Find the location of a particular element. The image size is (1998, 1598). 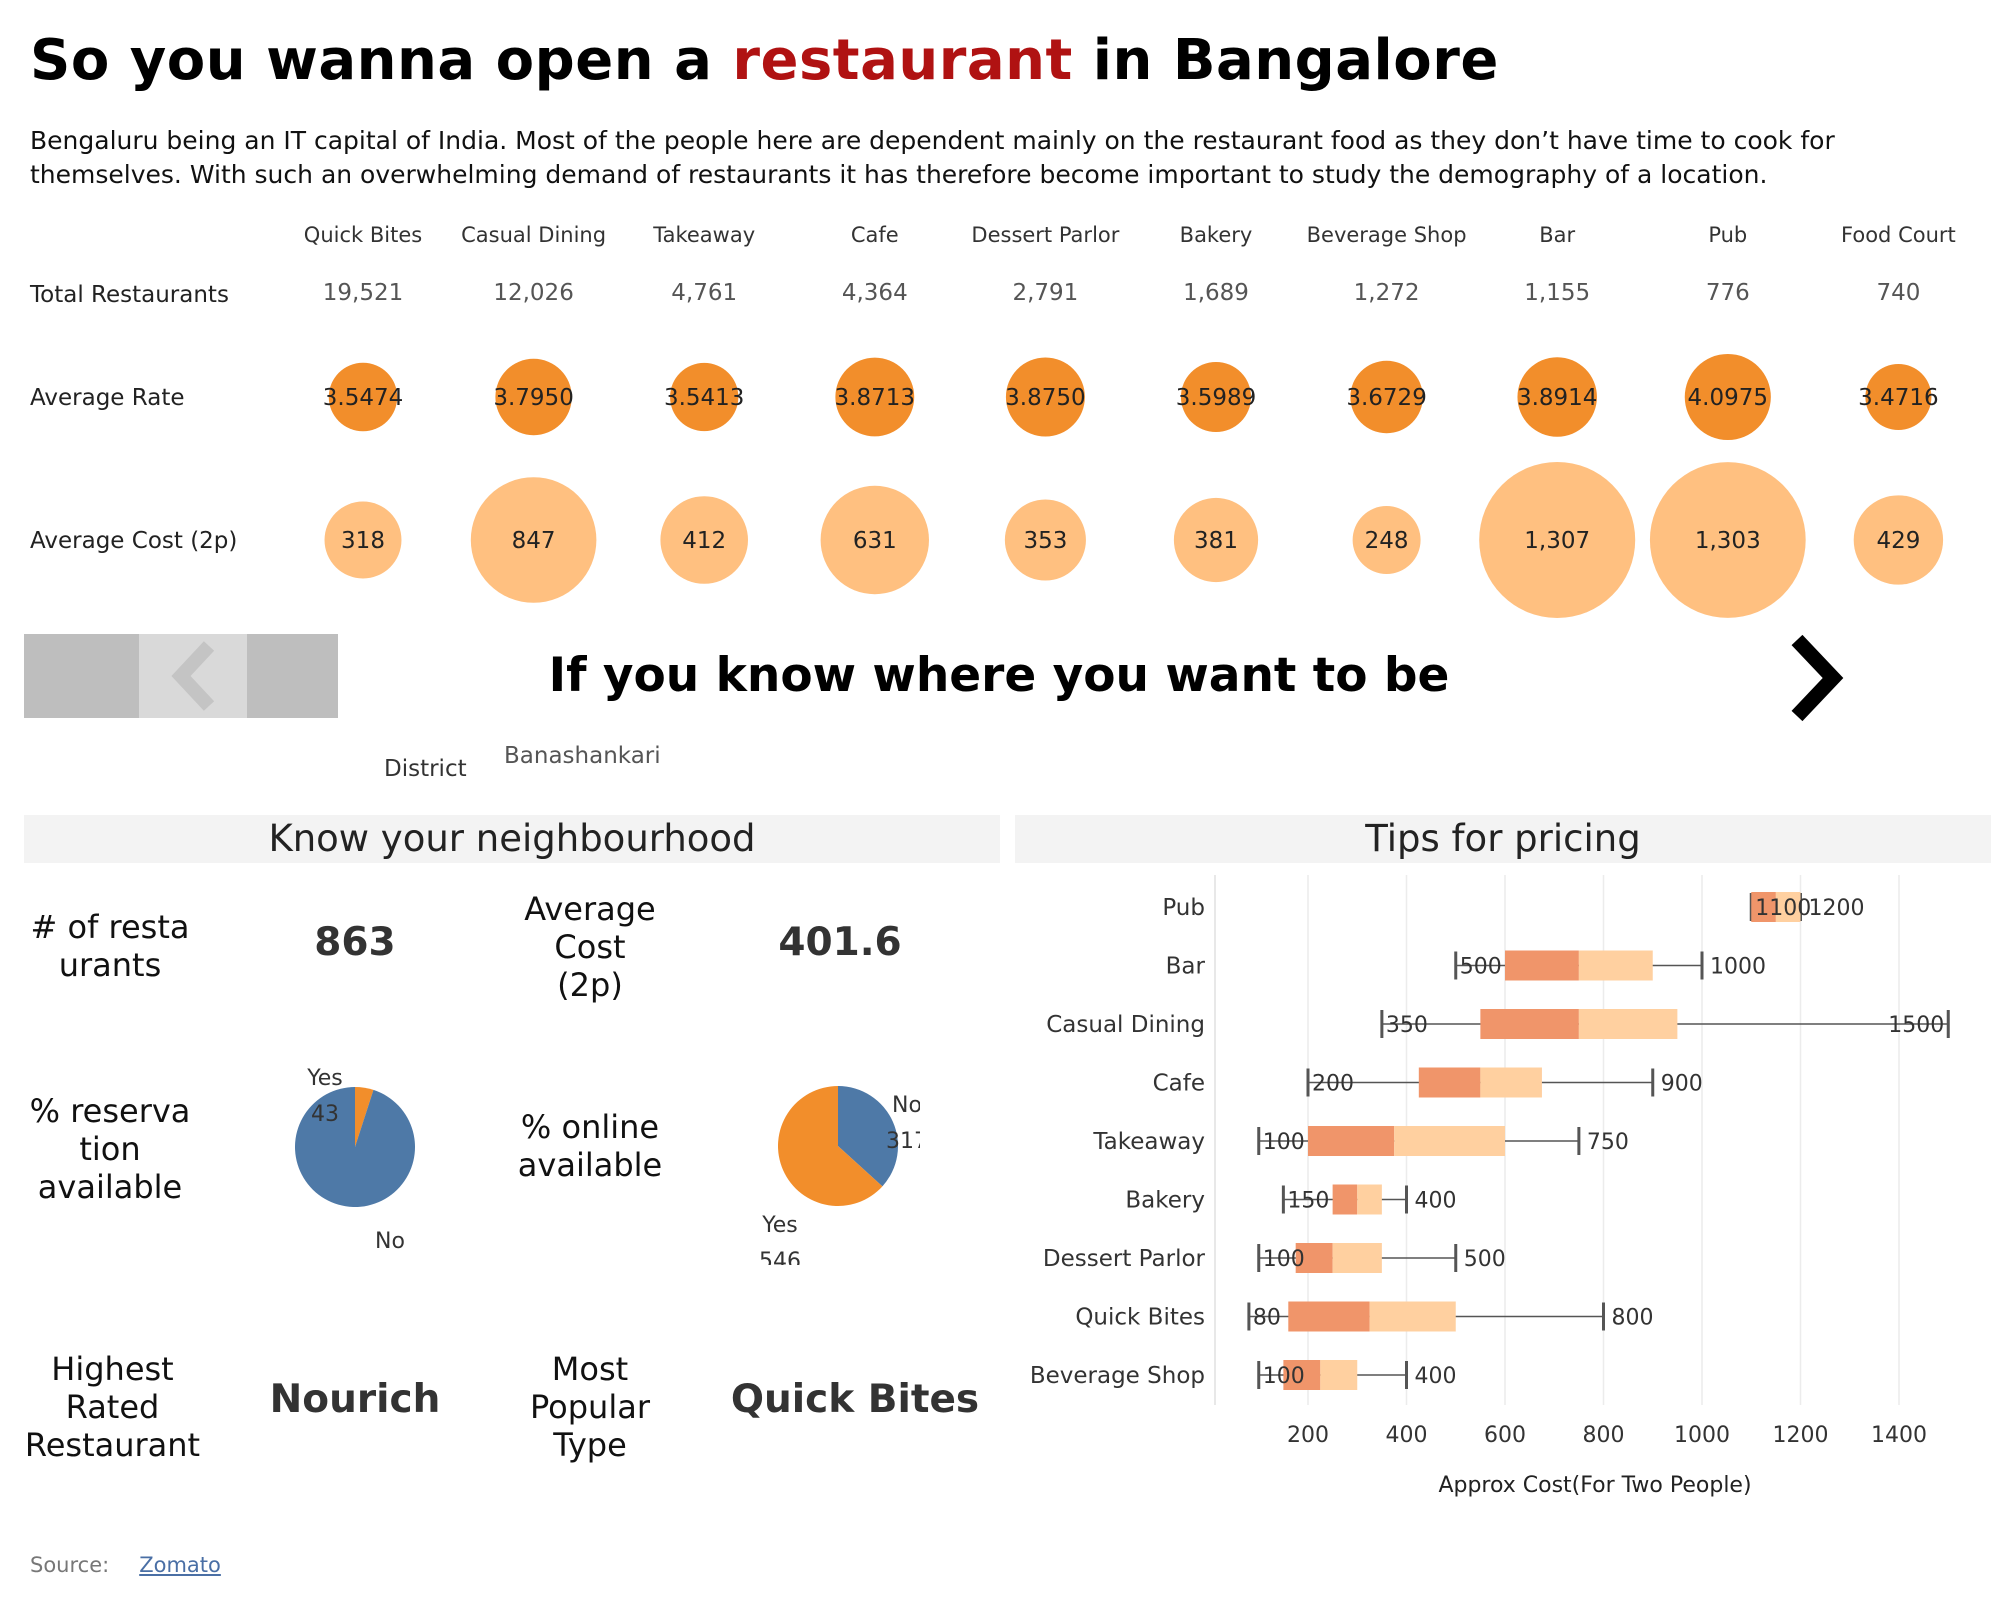

box-category-label: Quick Bites is located at coordinates (1140, 1318).